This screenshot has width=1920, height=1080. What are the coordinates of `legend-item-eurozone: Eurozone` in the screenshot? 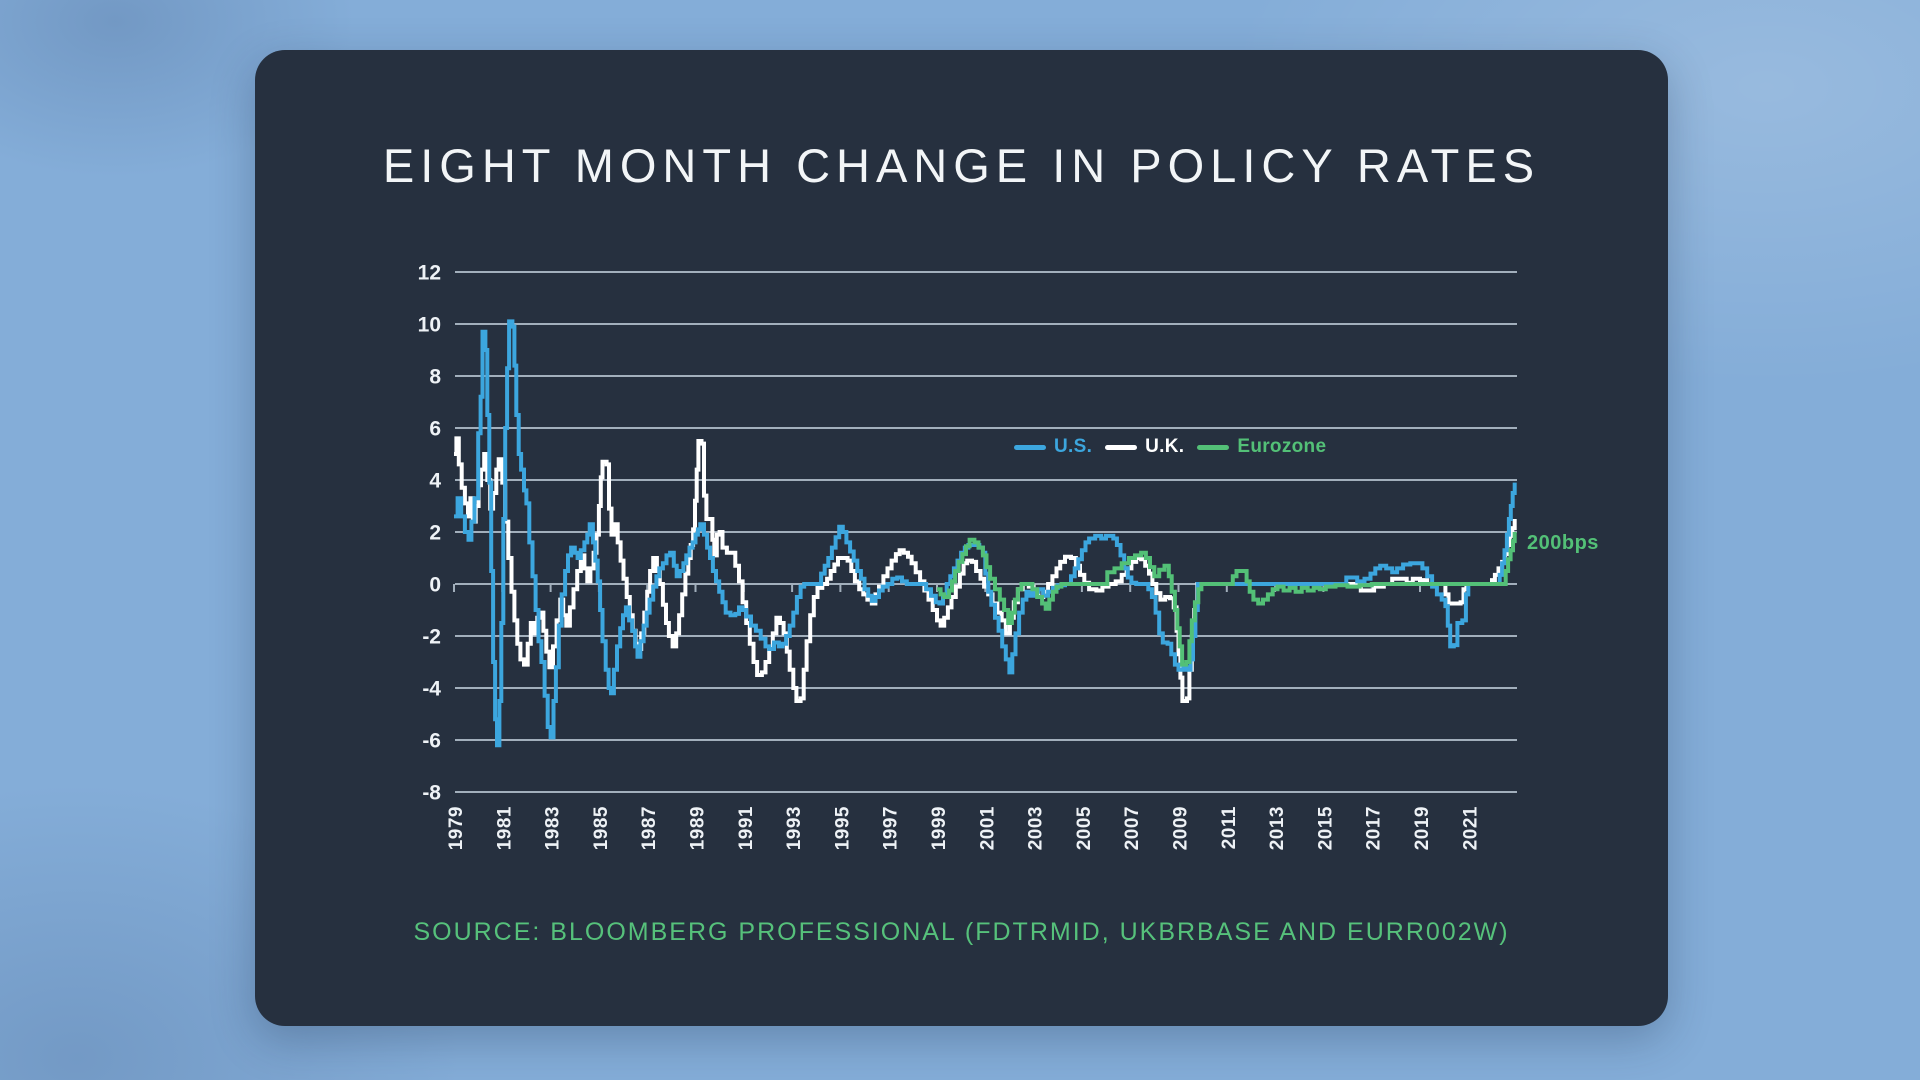 It's located at (1261, 447).